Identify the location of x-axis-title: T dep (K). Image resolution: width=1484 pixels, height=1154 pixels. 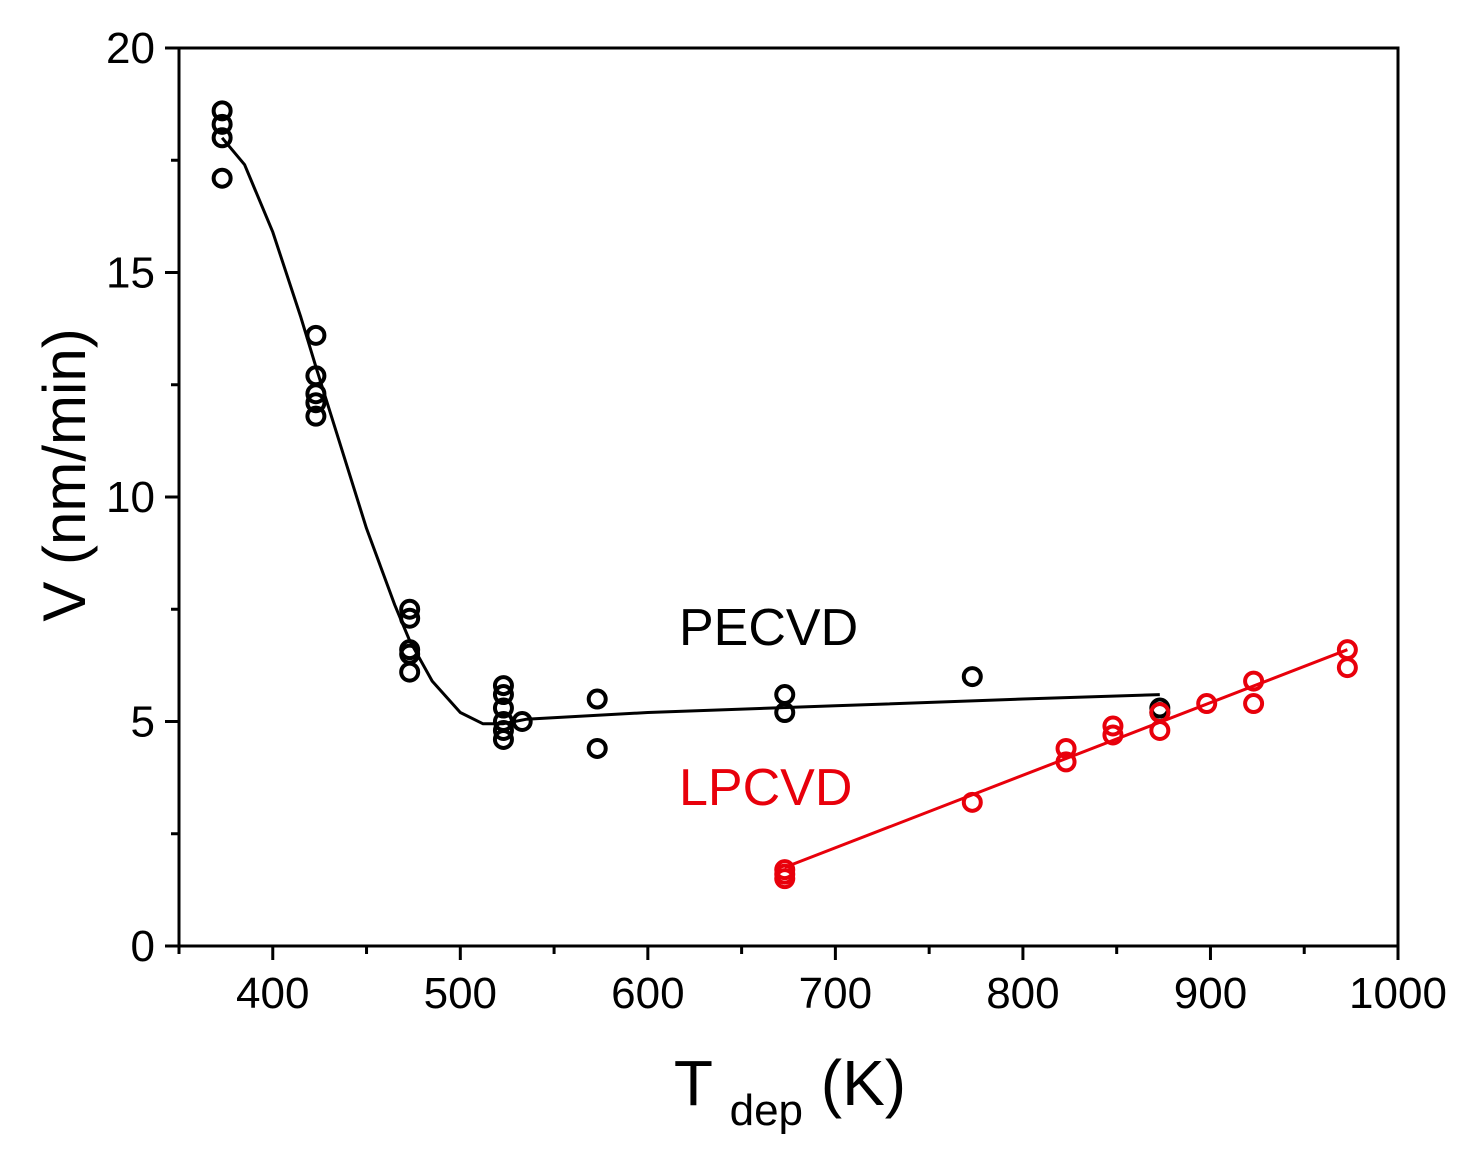
(790, 1093).